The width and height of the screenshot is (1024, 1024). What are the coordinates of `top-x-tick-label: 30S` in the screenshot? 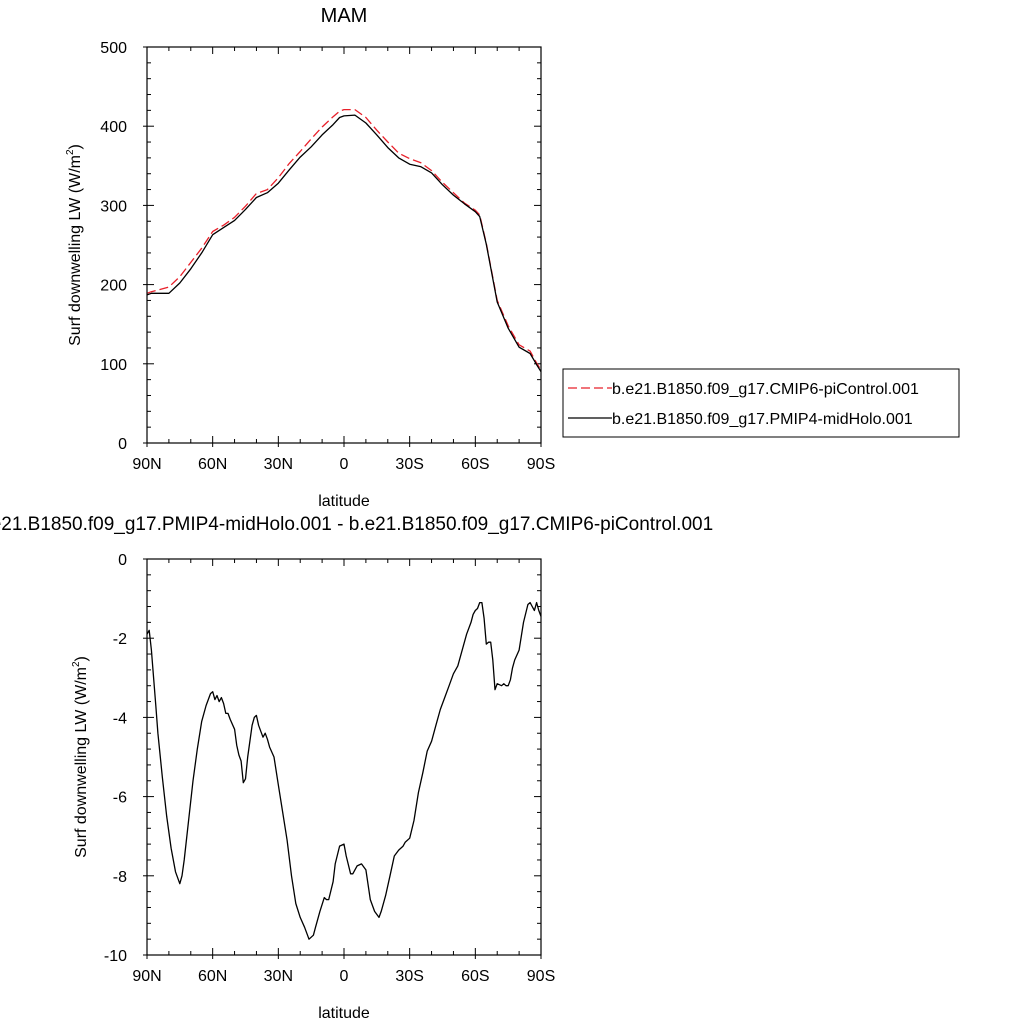 It's located at (409, 464).